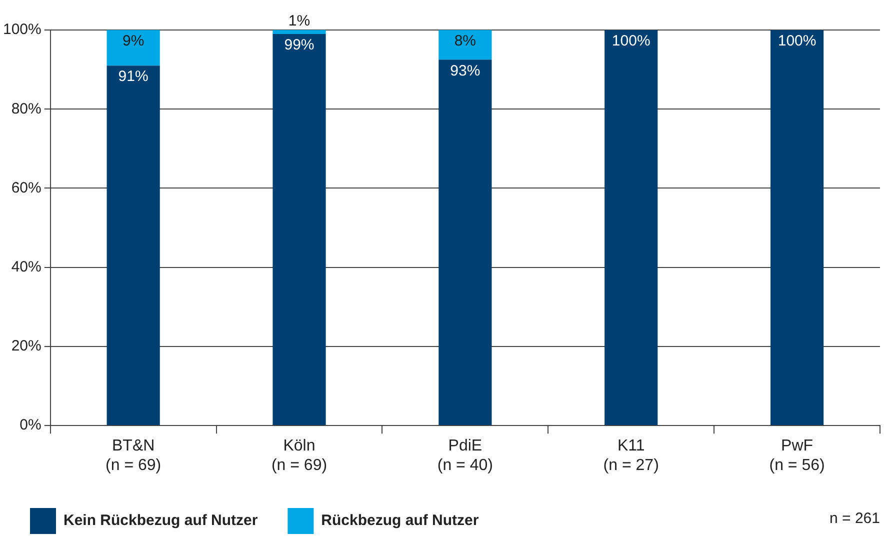 The height and width of the screenshot is (548, 892). Describe the element at coordinates (299, 456) in the screenshot. I see `x-tick-label: Köln (n = 69)` at that location.